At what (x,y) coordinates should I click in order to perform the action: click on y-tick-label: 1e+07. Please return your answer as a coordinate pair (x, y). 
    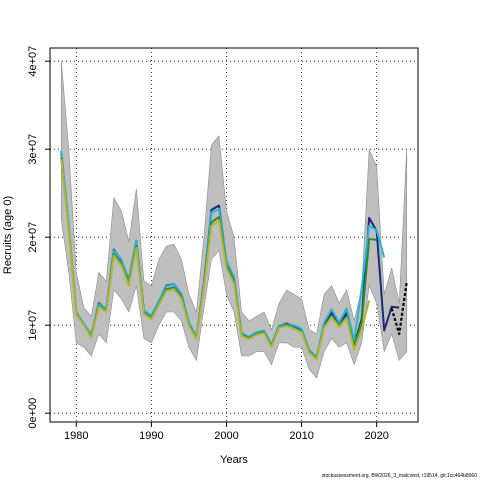
    Looking at the image, I should click on (33, 325).